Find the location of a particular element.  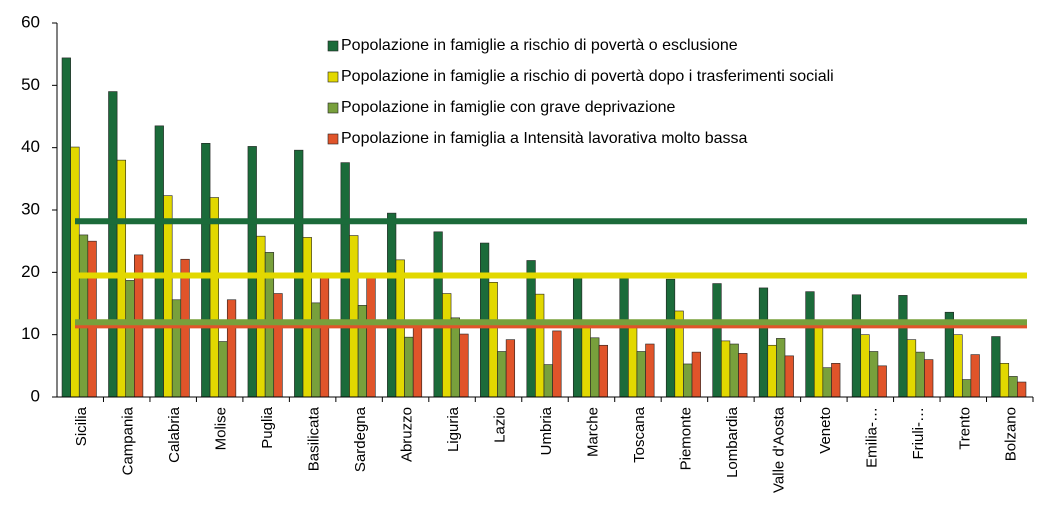

y-tick-label: 0 is located at coordinates (35, 395).